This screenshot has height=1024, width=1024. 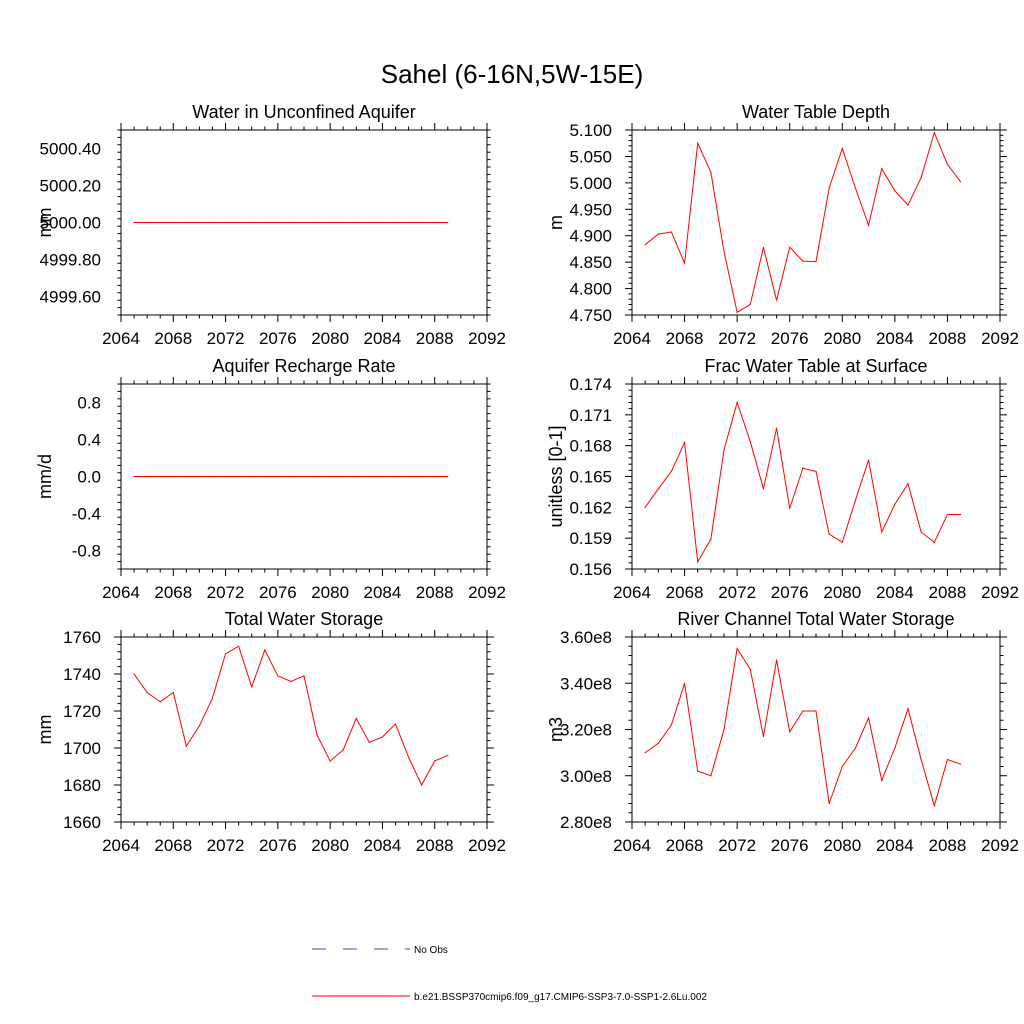 I want to click on y-tick-label: 5.000, so click(x=590, y=183).